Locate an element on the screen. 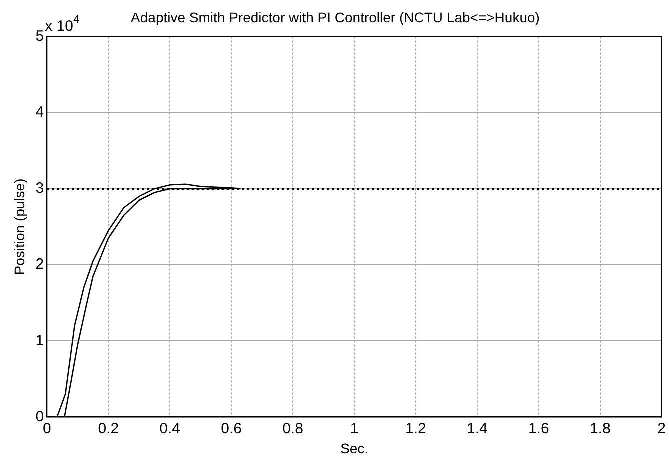 The width and height of the screenshot is (669, 460). chart-title: Adaptive Smith Predictor with PI Controller (NCTU Lab<=>Hukuo) is located at coordinates (335, 17).